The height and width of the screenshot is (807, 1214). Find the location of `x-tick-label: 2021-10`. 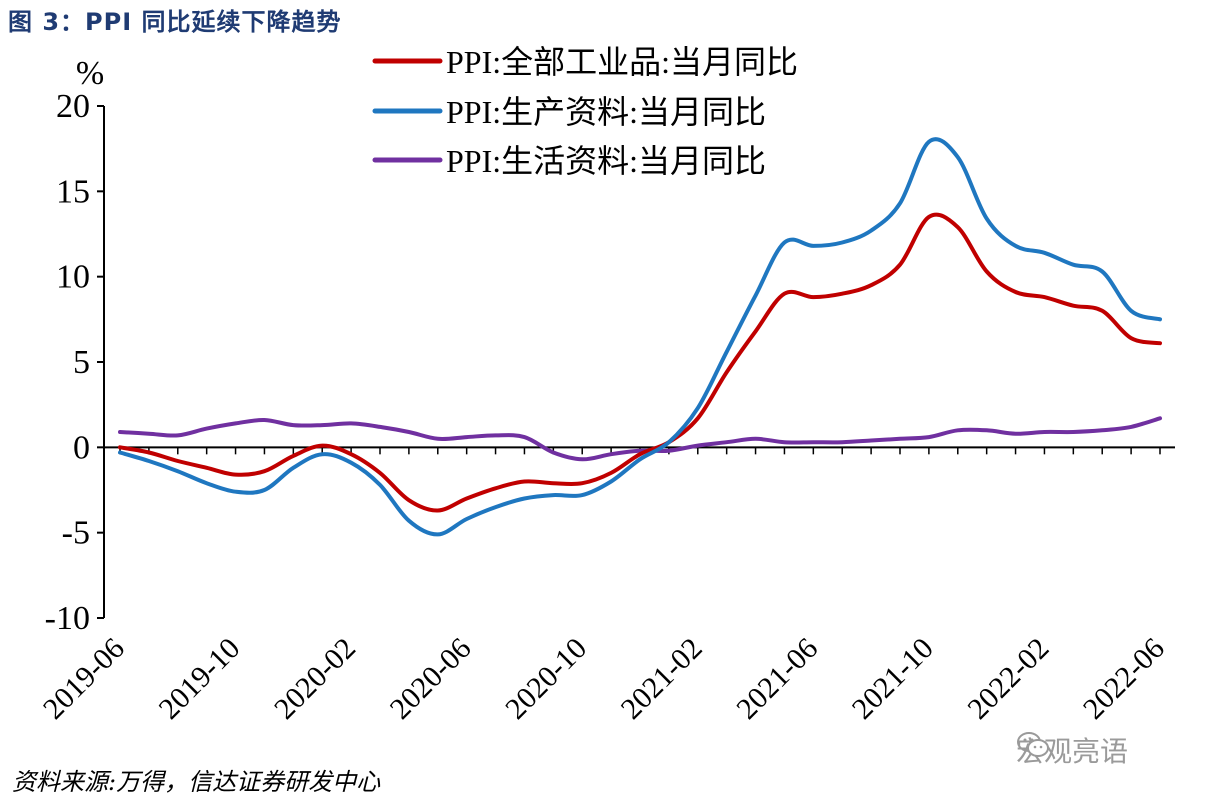

x-tick-label: 2021-10 is located at coordinates (893, 679).